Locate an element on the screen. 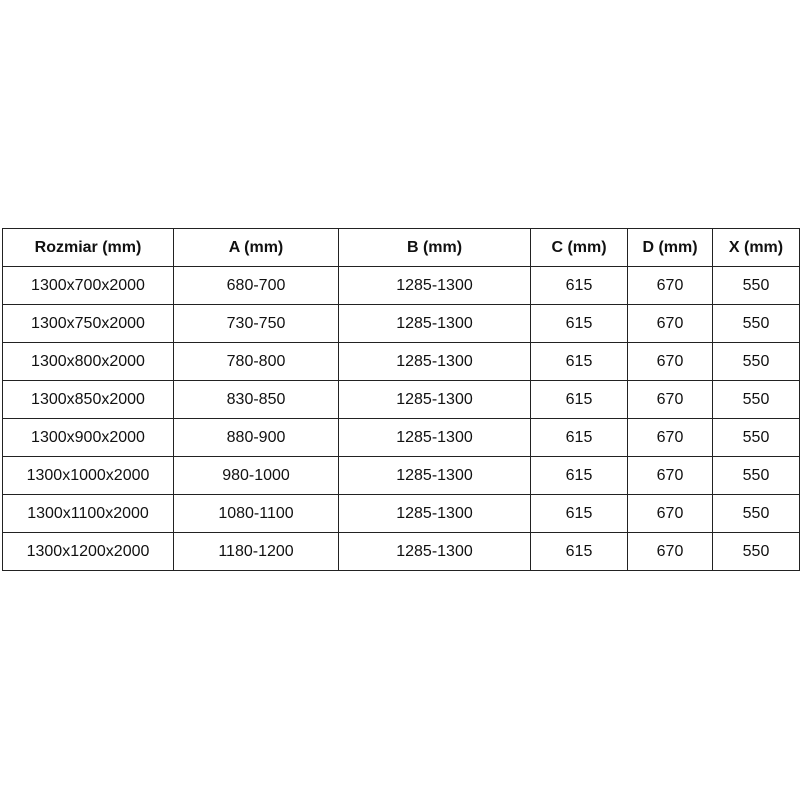  table-row: 1300x850x2000 830-850 1285-1300 615 670 550 is located at coordinates (401, 399).